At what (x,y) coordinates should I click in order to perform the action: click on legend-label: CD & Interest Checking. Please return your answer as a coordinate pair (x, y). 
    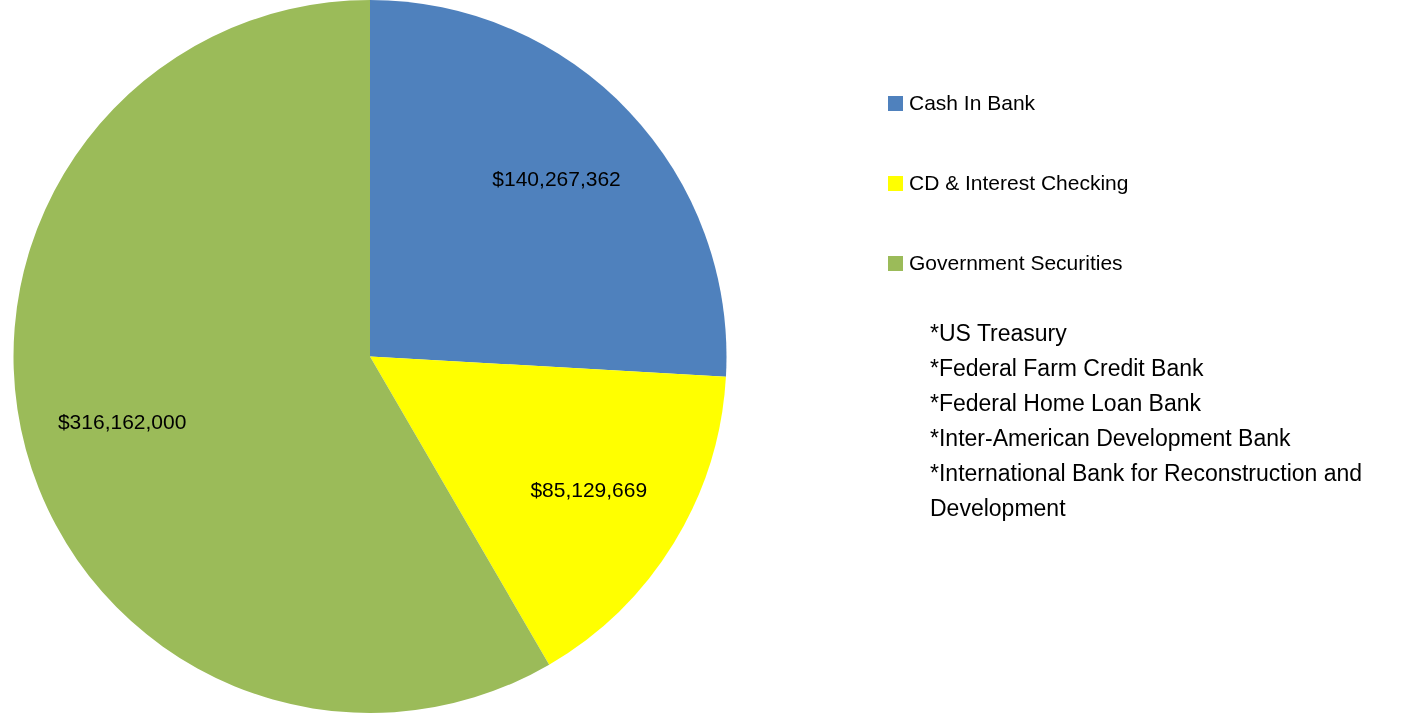
    Looking at the image, I should click on (1019, 183).